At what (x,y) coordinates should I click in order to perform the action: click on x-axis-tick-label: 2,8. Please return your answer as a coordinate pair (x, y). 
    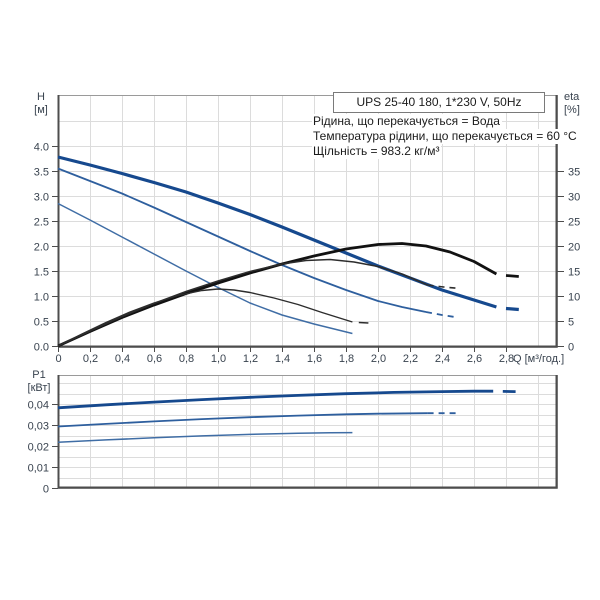
    Looking at the image, I should click on (506, 359).